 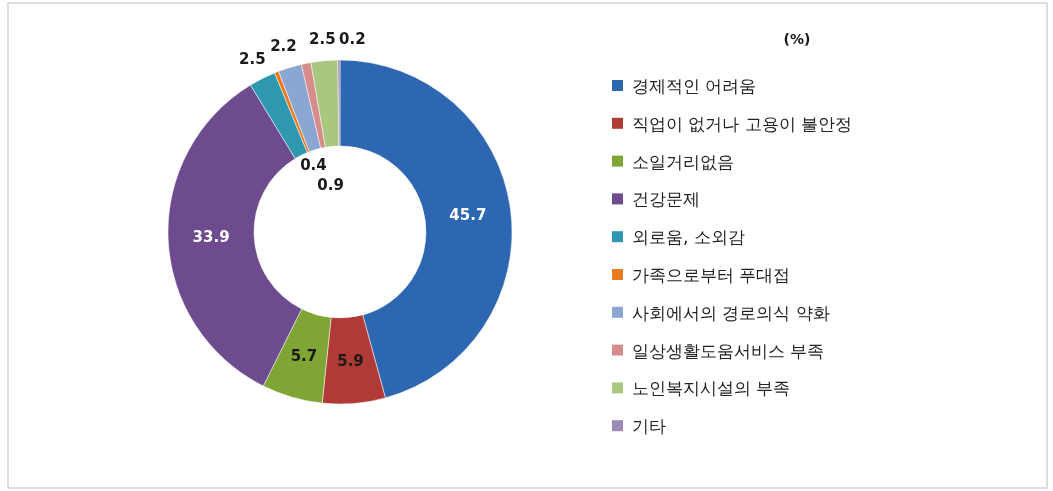 I want to click on data-label: 5.7, so click(x=304, y=355).